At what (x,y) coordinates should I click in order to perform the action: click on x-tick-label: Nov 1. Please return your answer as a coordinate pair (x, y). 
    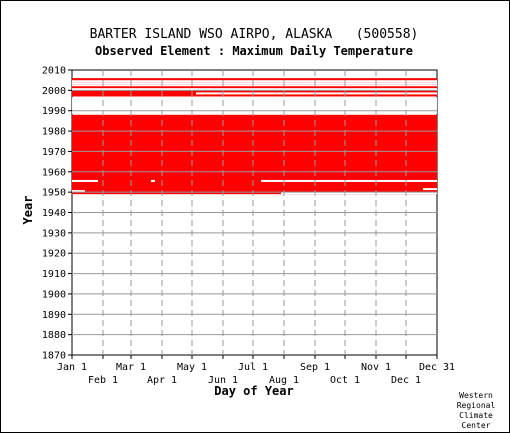
    Looking at the image, I should click on (376, 367).